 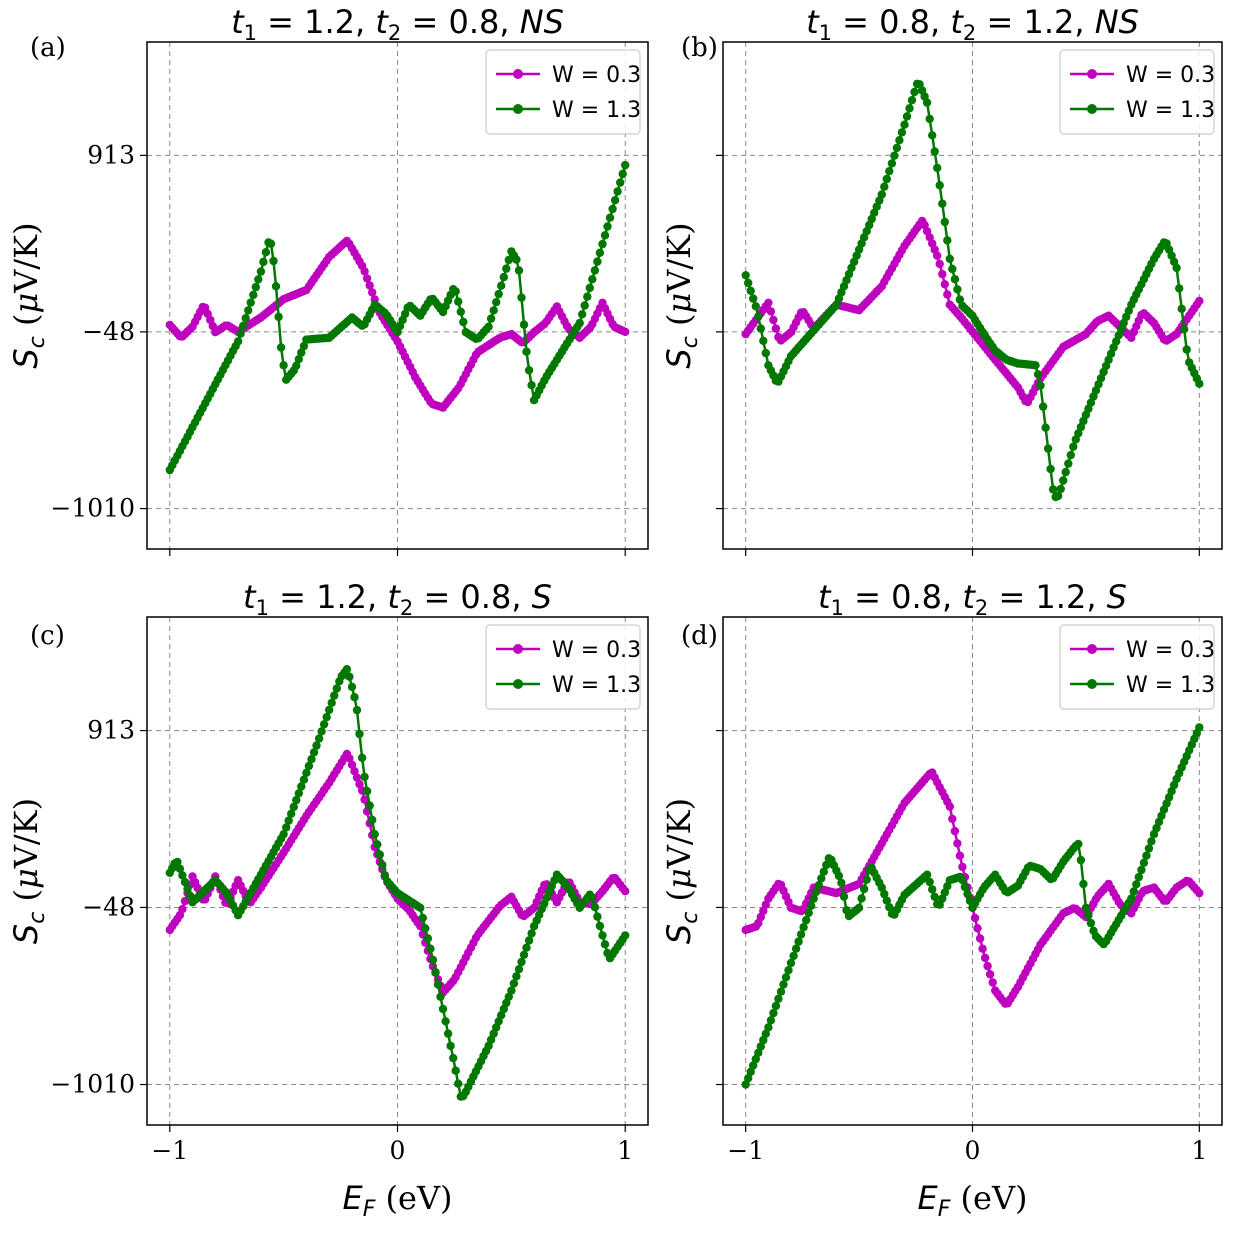 What do you see at coordinates (92, 1084) in the screenshot?
I see `y-tick-label: −1010` at bounding box center [92, 1084].